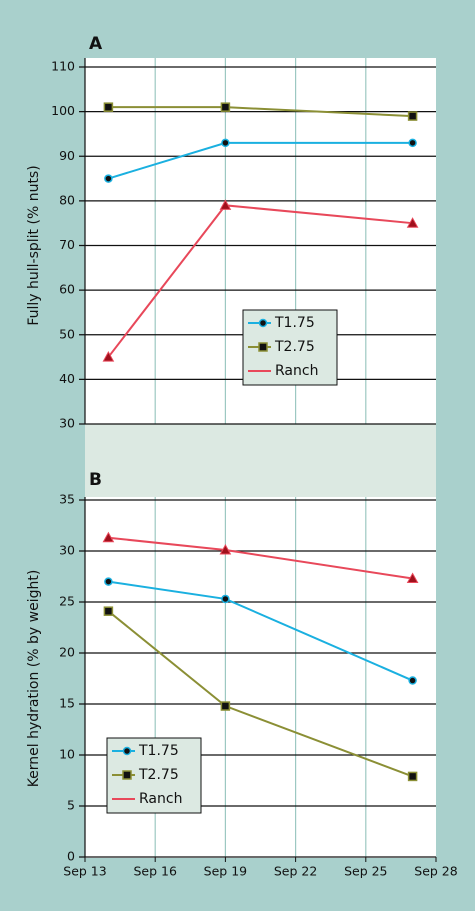  What do you see at coordinates (67, 244) in the screenshot?
I see `y-tick-label: 70` at bounding box center [67, 244].